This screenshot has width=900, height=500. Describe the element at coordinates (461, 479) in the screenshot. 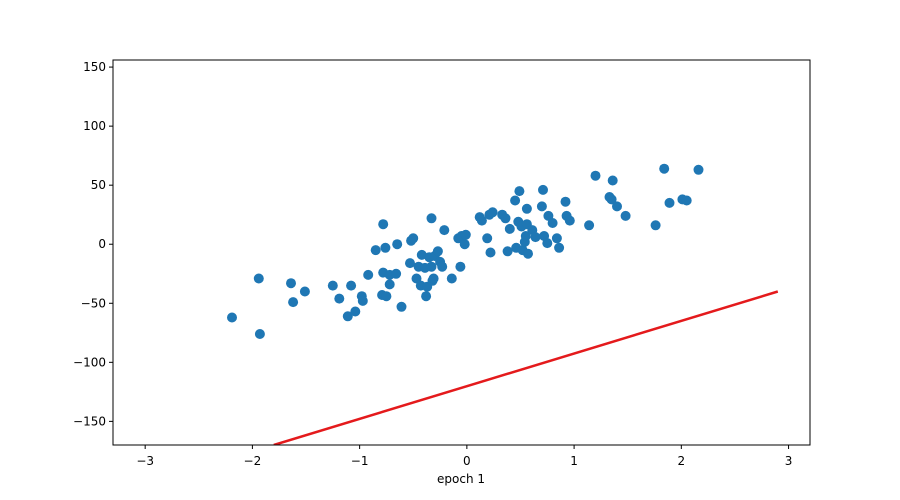

I see `x-axis-label: epoch 1` at that location.